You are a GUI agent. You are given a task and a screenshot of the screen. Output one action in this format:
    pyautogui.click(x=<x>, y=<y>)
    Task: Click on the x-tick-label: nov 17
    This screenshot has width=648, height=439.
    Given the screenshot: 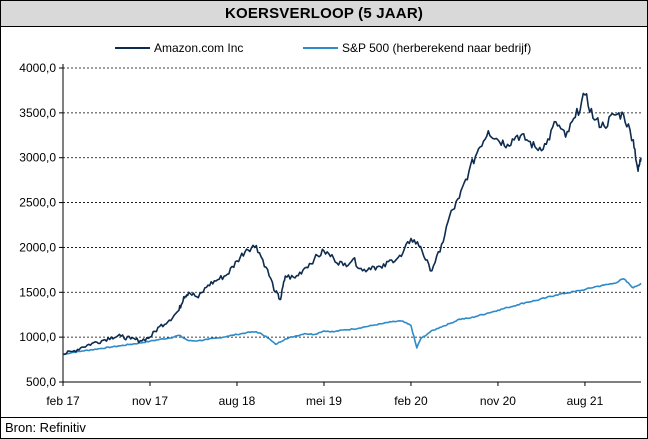 What is the action you would take?
    pyautogui.click(x=150, y=401)
    